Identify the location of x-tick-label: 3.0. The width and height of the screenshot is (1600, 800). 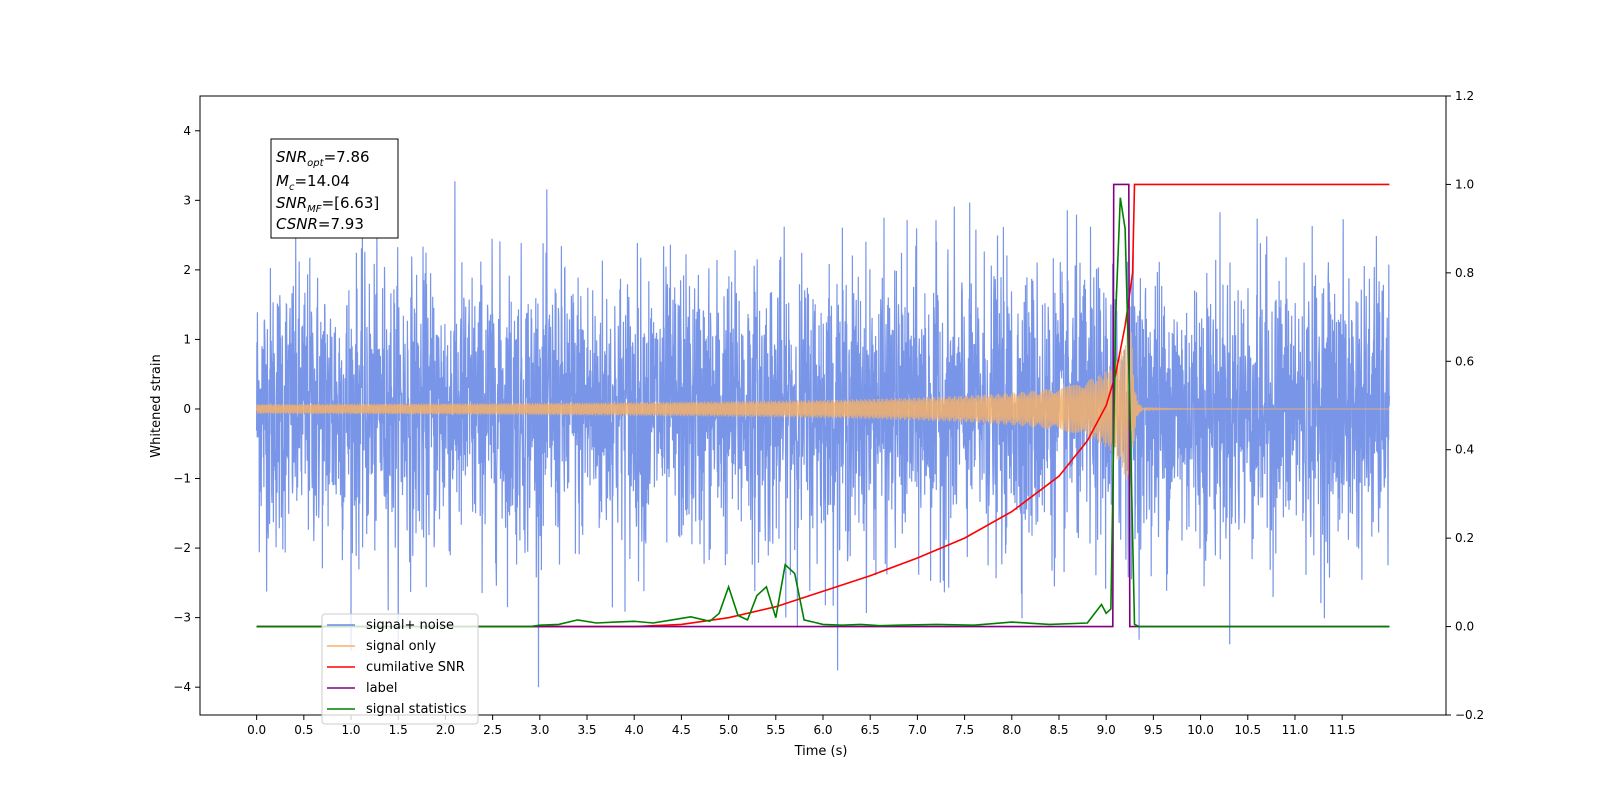
(539, 730).